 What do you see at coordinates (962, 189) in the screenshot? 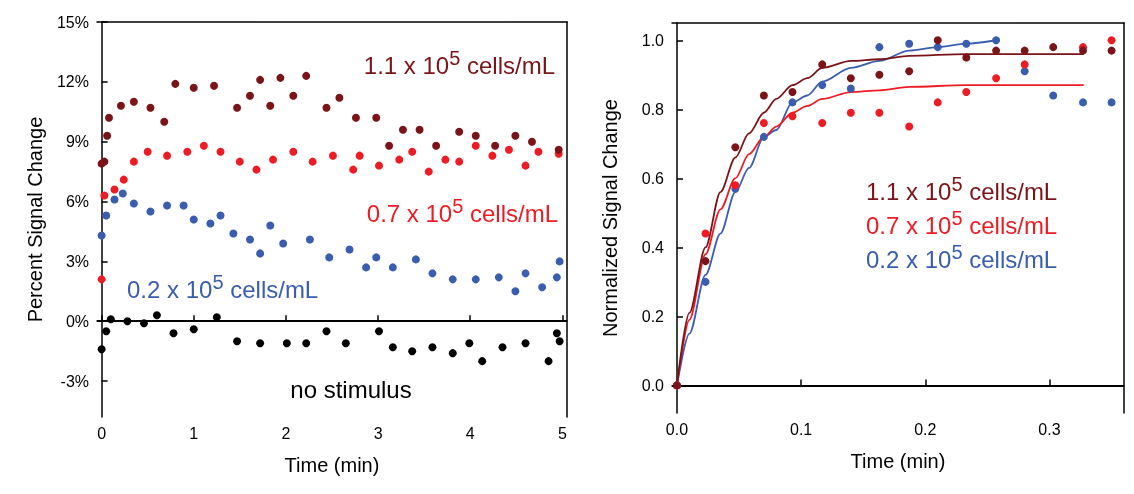
I see `text: 1.1 x 10$^{5}$ cells/mL` at bounding box center [962, 189].